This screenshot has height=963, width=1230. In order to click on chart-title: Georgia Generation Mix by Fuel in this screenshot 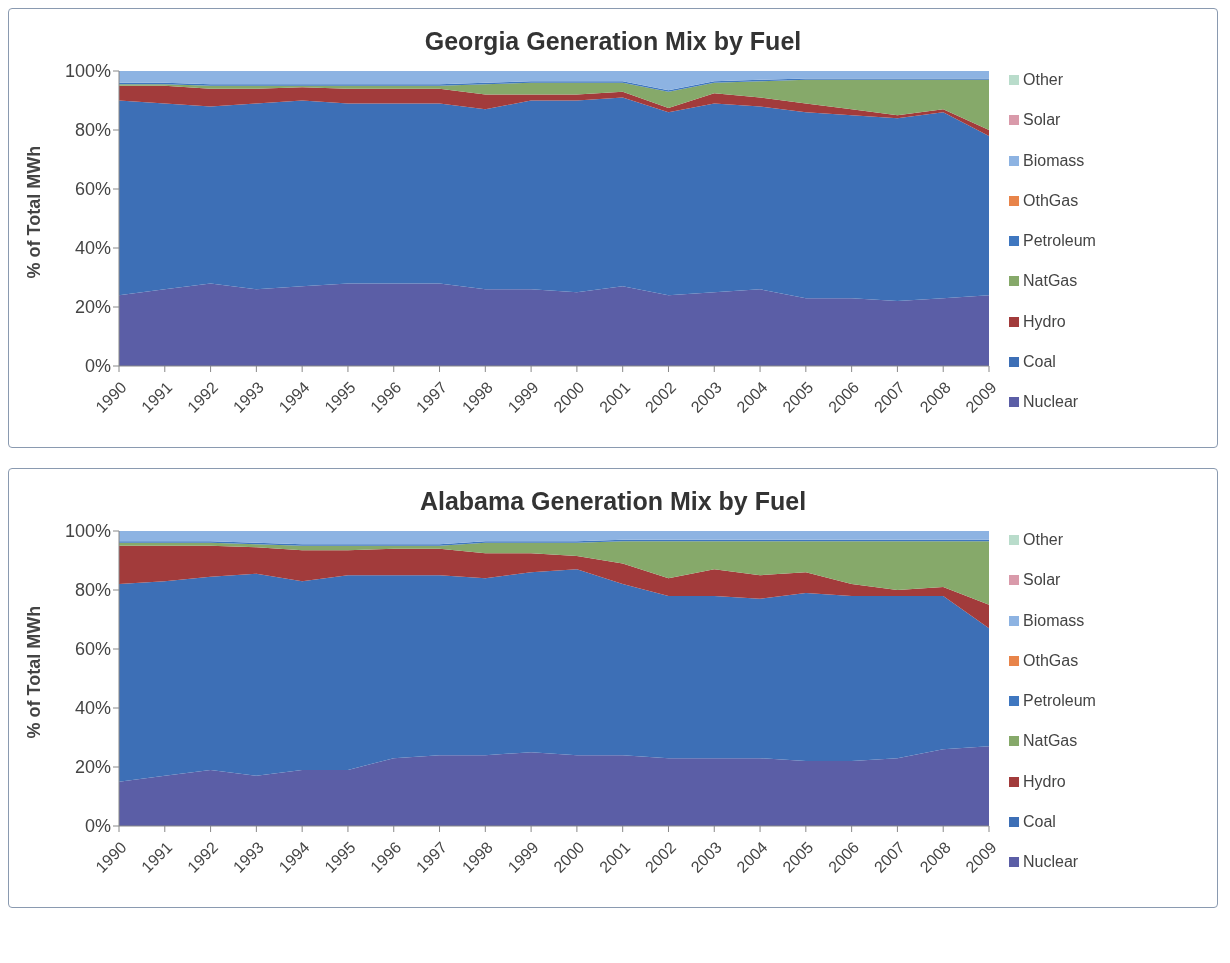, I will do `click(613, 42)`.